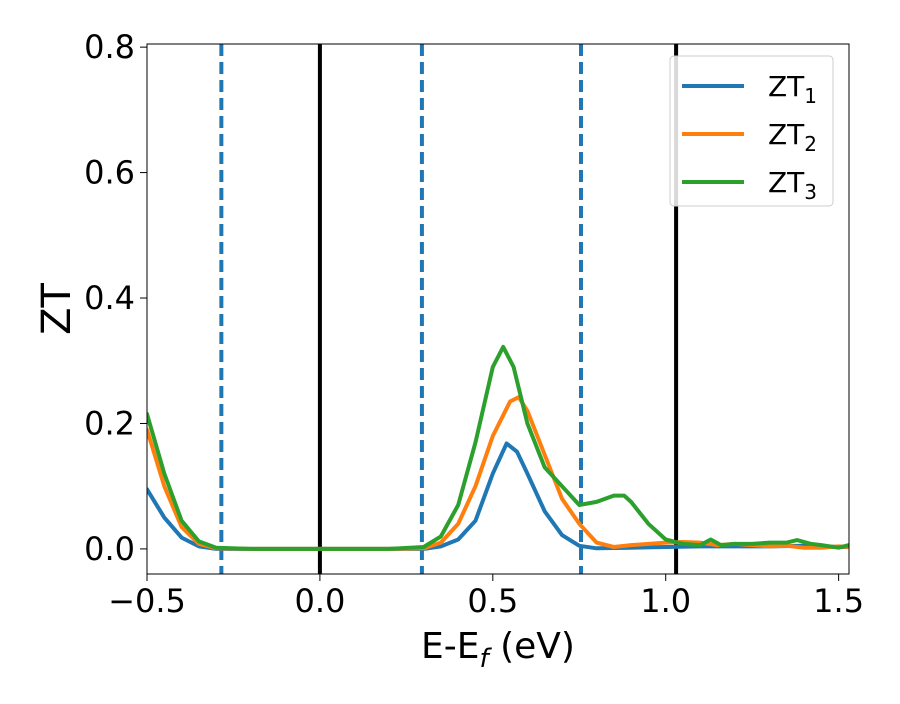 Image resolution: width=900 pixels, height=704 pixels. I want to click on y-tick-label: 0.4, so click(109, 298).